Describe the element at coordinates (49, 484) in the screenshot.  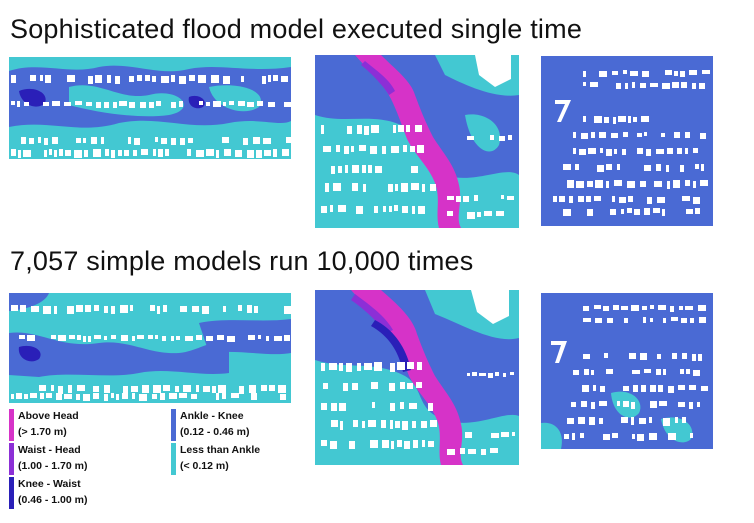
I see `legend-label: Knee - Waist` at that location.